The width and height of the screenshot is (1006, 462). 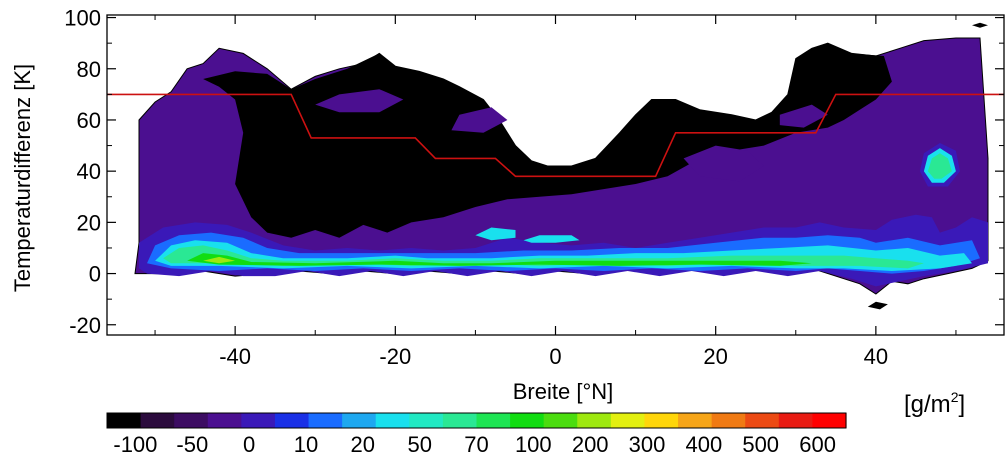 I want to click on colorbar-level-label: 50, so click(x=419, y=444).